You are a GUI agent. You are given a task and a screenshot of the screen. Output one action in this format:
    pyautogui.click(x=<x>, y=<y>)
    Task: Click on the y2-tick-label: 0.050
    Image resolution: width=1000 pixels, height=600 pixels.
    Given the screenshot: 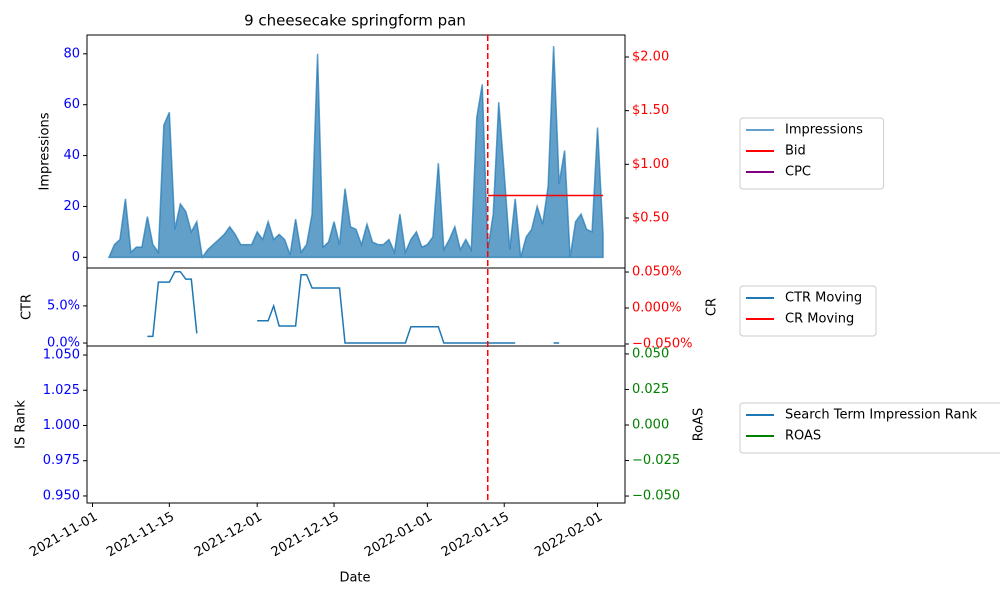 What is the action you would take?
    pyautogui.click(x=650, y=353)
    